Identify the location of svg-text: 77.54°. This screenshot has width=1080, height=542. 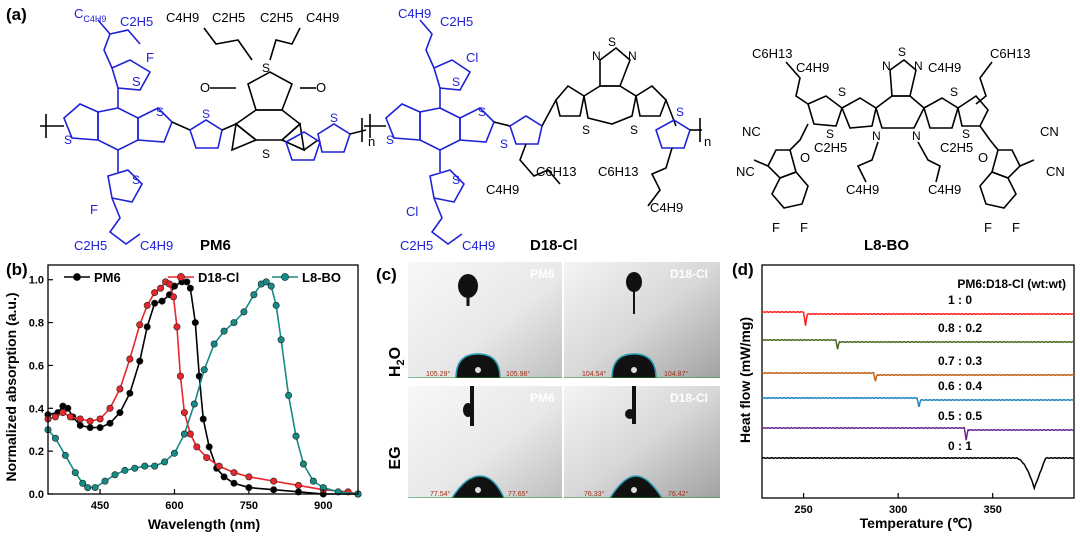
(440, 494).